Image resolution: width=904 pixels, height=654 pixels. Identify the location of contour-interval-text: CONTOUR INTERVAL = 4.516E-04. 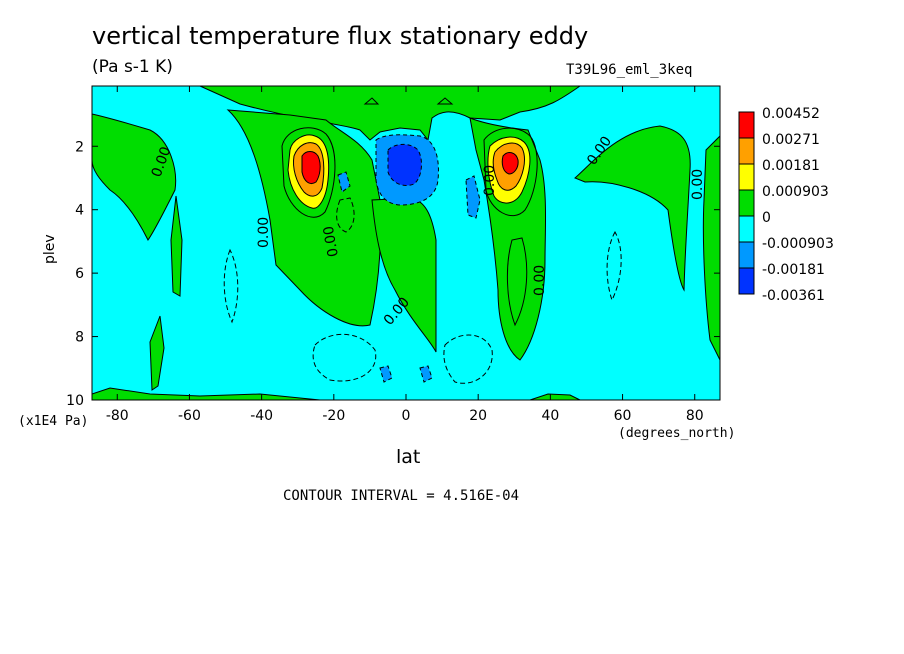
(401, 496).